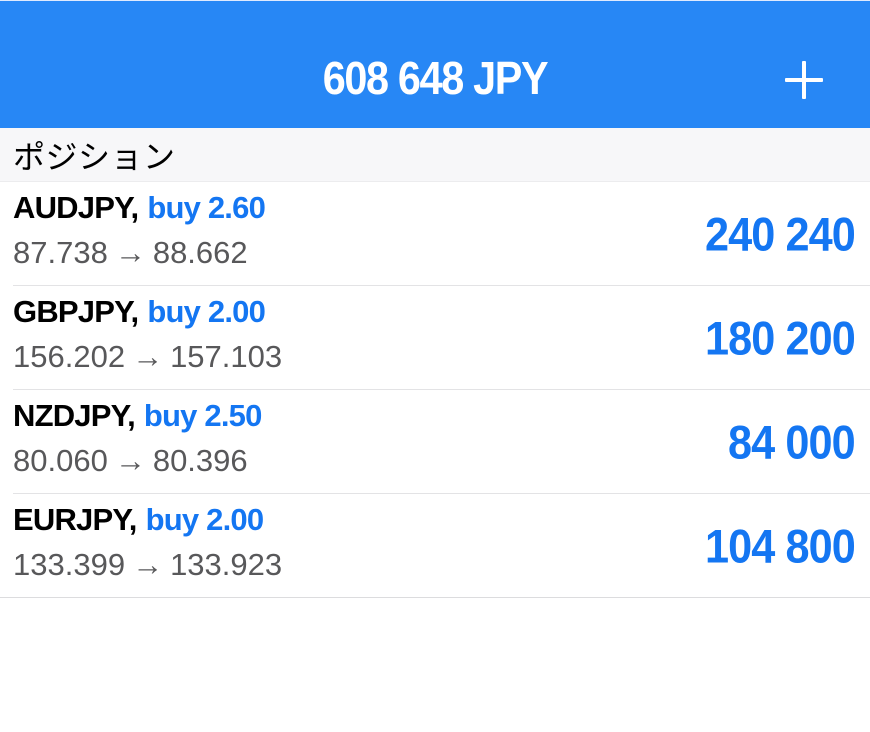 The image size is (870, 732). What do you see at coordinates (226, 564) in the screenshot?
I see `current-price: 133.923` at bounding box center [226, 564].